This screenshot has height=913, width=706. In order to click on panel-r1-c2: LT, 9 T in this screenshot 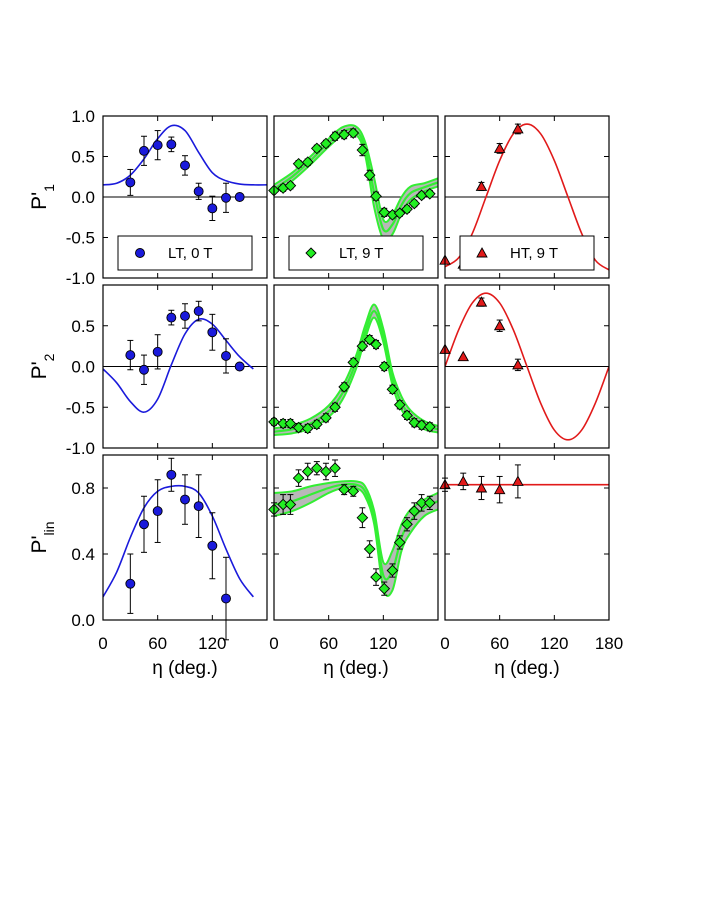, I will do `click(353, 197)`.